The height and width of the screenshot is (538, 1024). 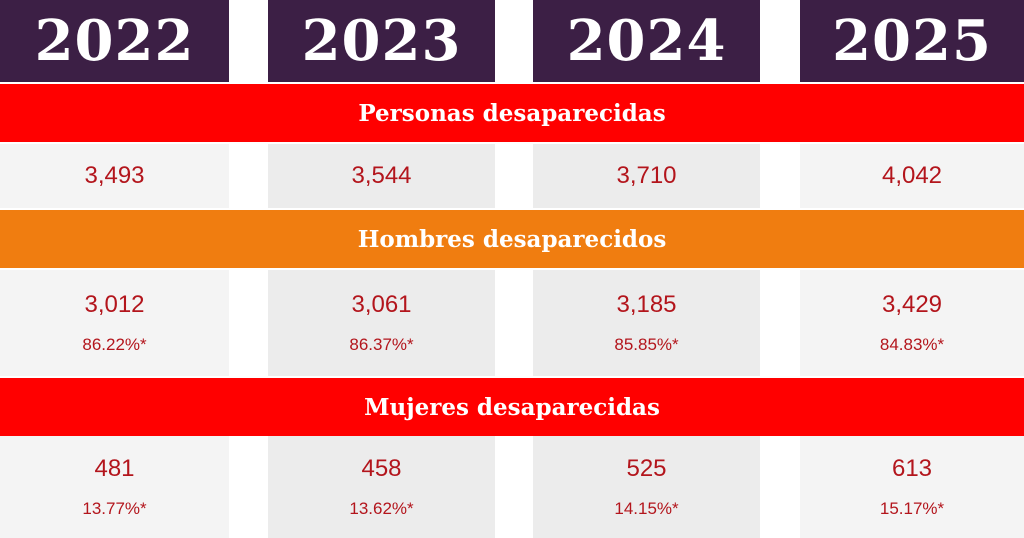 What do you see at coordinates (912, 508) in the screenshot?
I see `mujeres-2025-percent: 15.17%*` at bounding box center [912, 508].